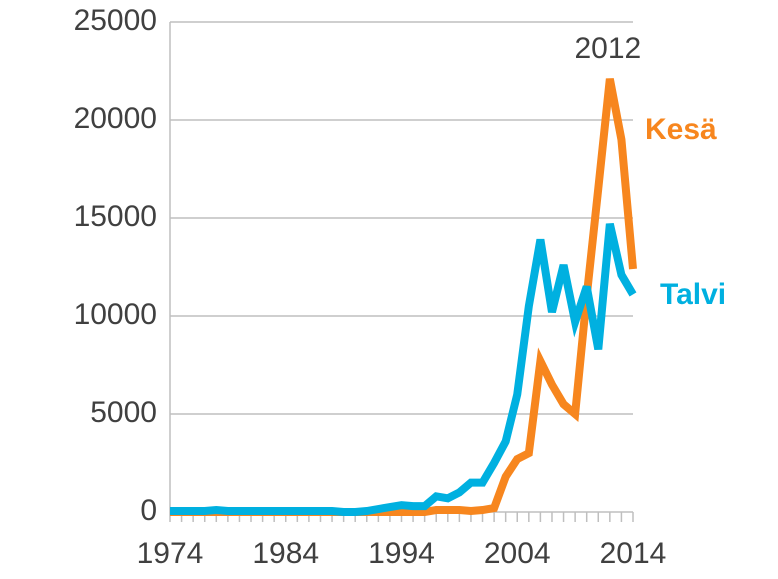  Describe the element at coordinates (681, 129) in the screenshot. I see `series-label: Kesä` at that location.